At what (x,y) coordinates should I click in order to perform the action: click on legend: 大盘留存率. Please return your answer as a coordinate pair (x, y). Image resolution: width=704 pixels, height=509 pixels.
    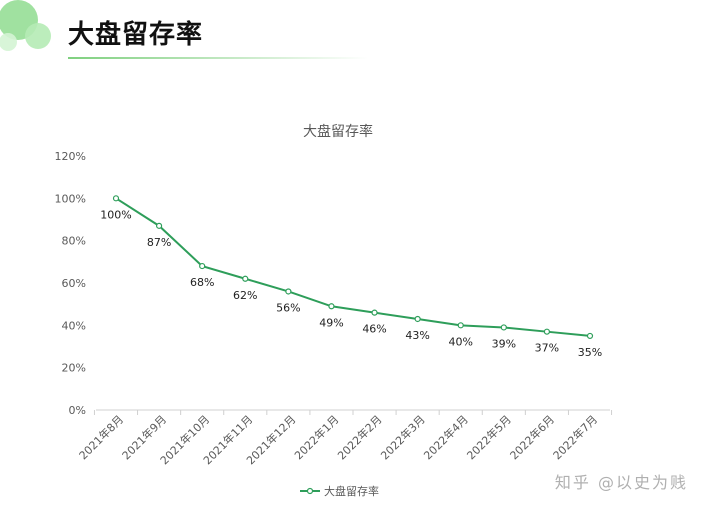
    Looking at the image, I should click on (339, 491).